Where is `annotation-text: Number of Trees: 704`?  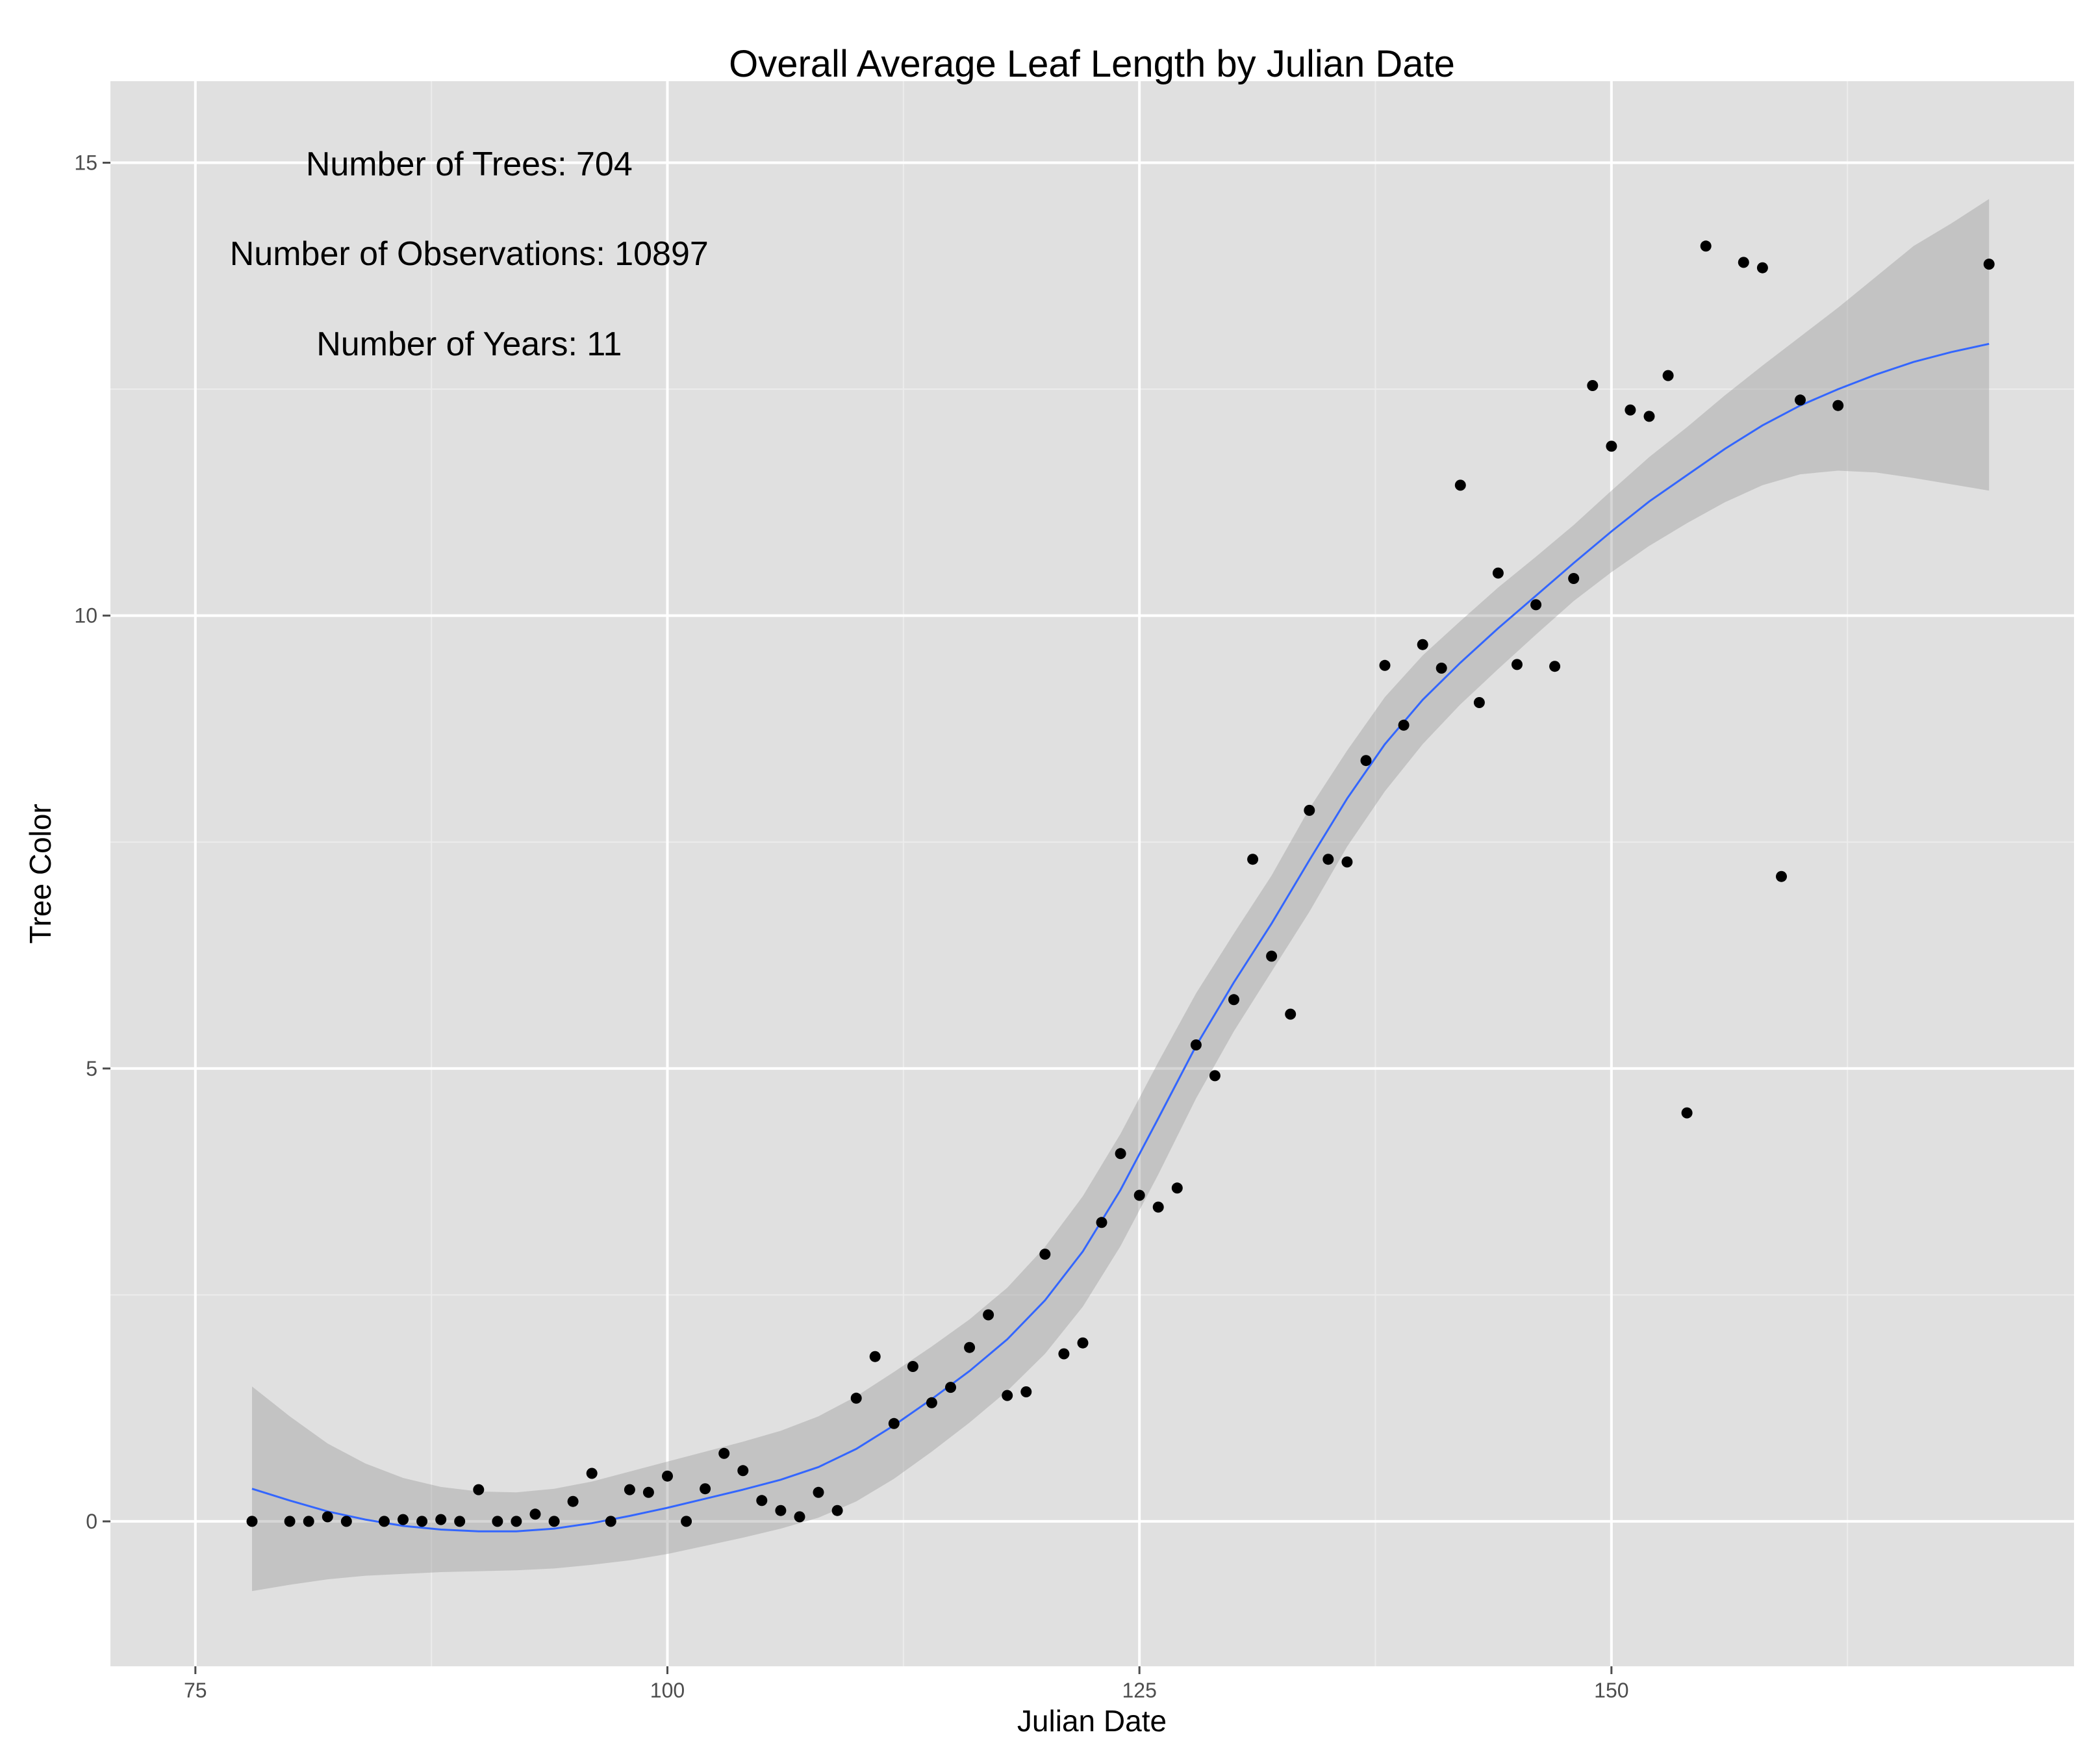 annotation-text: Number of Trees: 704 is located at coordinates (469, 164).